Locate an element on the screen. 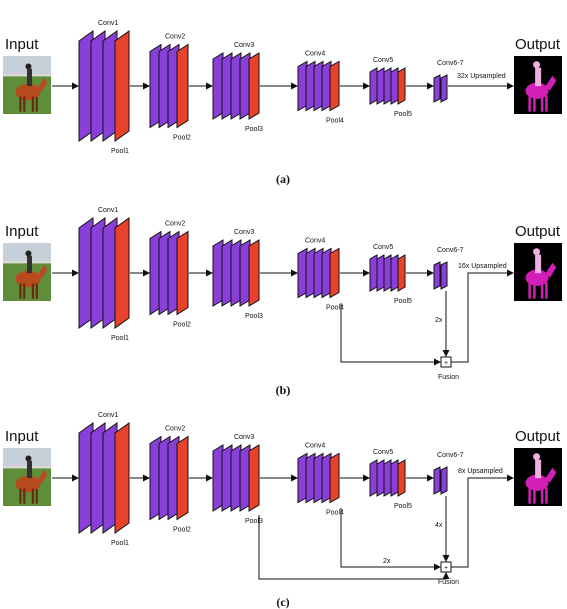 Image resolution: width=567 pixels, height=609 pixels. conv4-label: Conv4 is located at coordinates (315, 241).